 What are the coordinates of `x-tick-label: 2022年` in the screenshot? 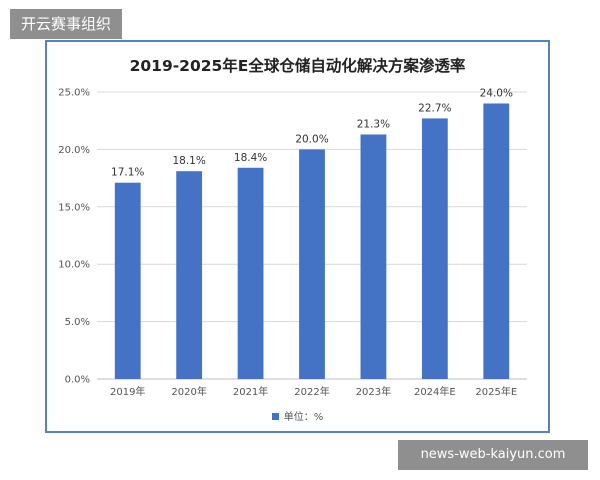 It's located at (311, 391).